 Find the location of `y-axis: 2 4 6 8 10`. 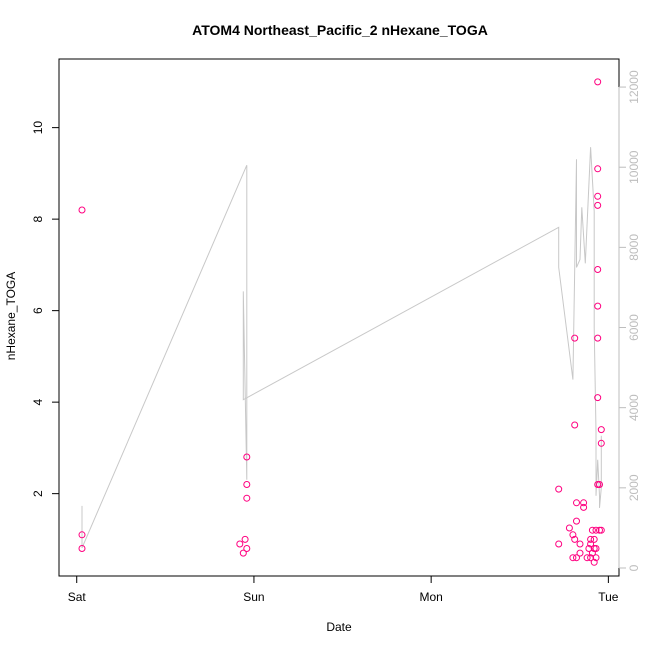

y-axis: 2 4 6 8 10 is located at coordinates (45, 309).